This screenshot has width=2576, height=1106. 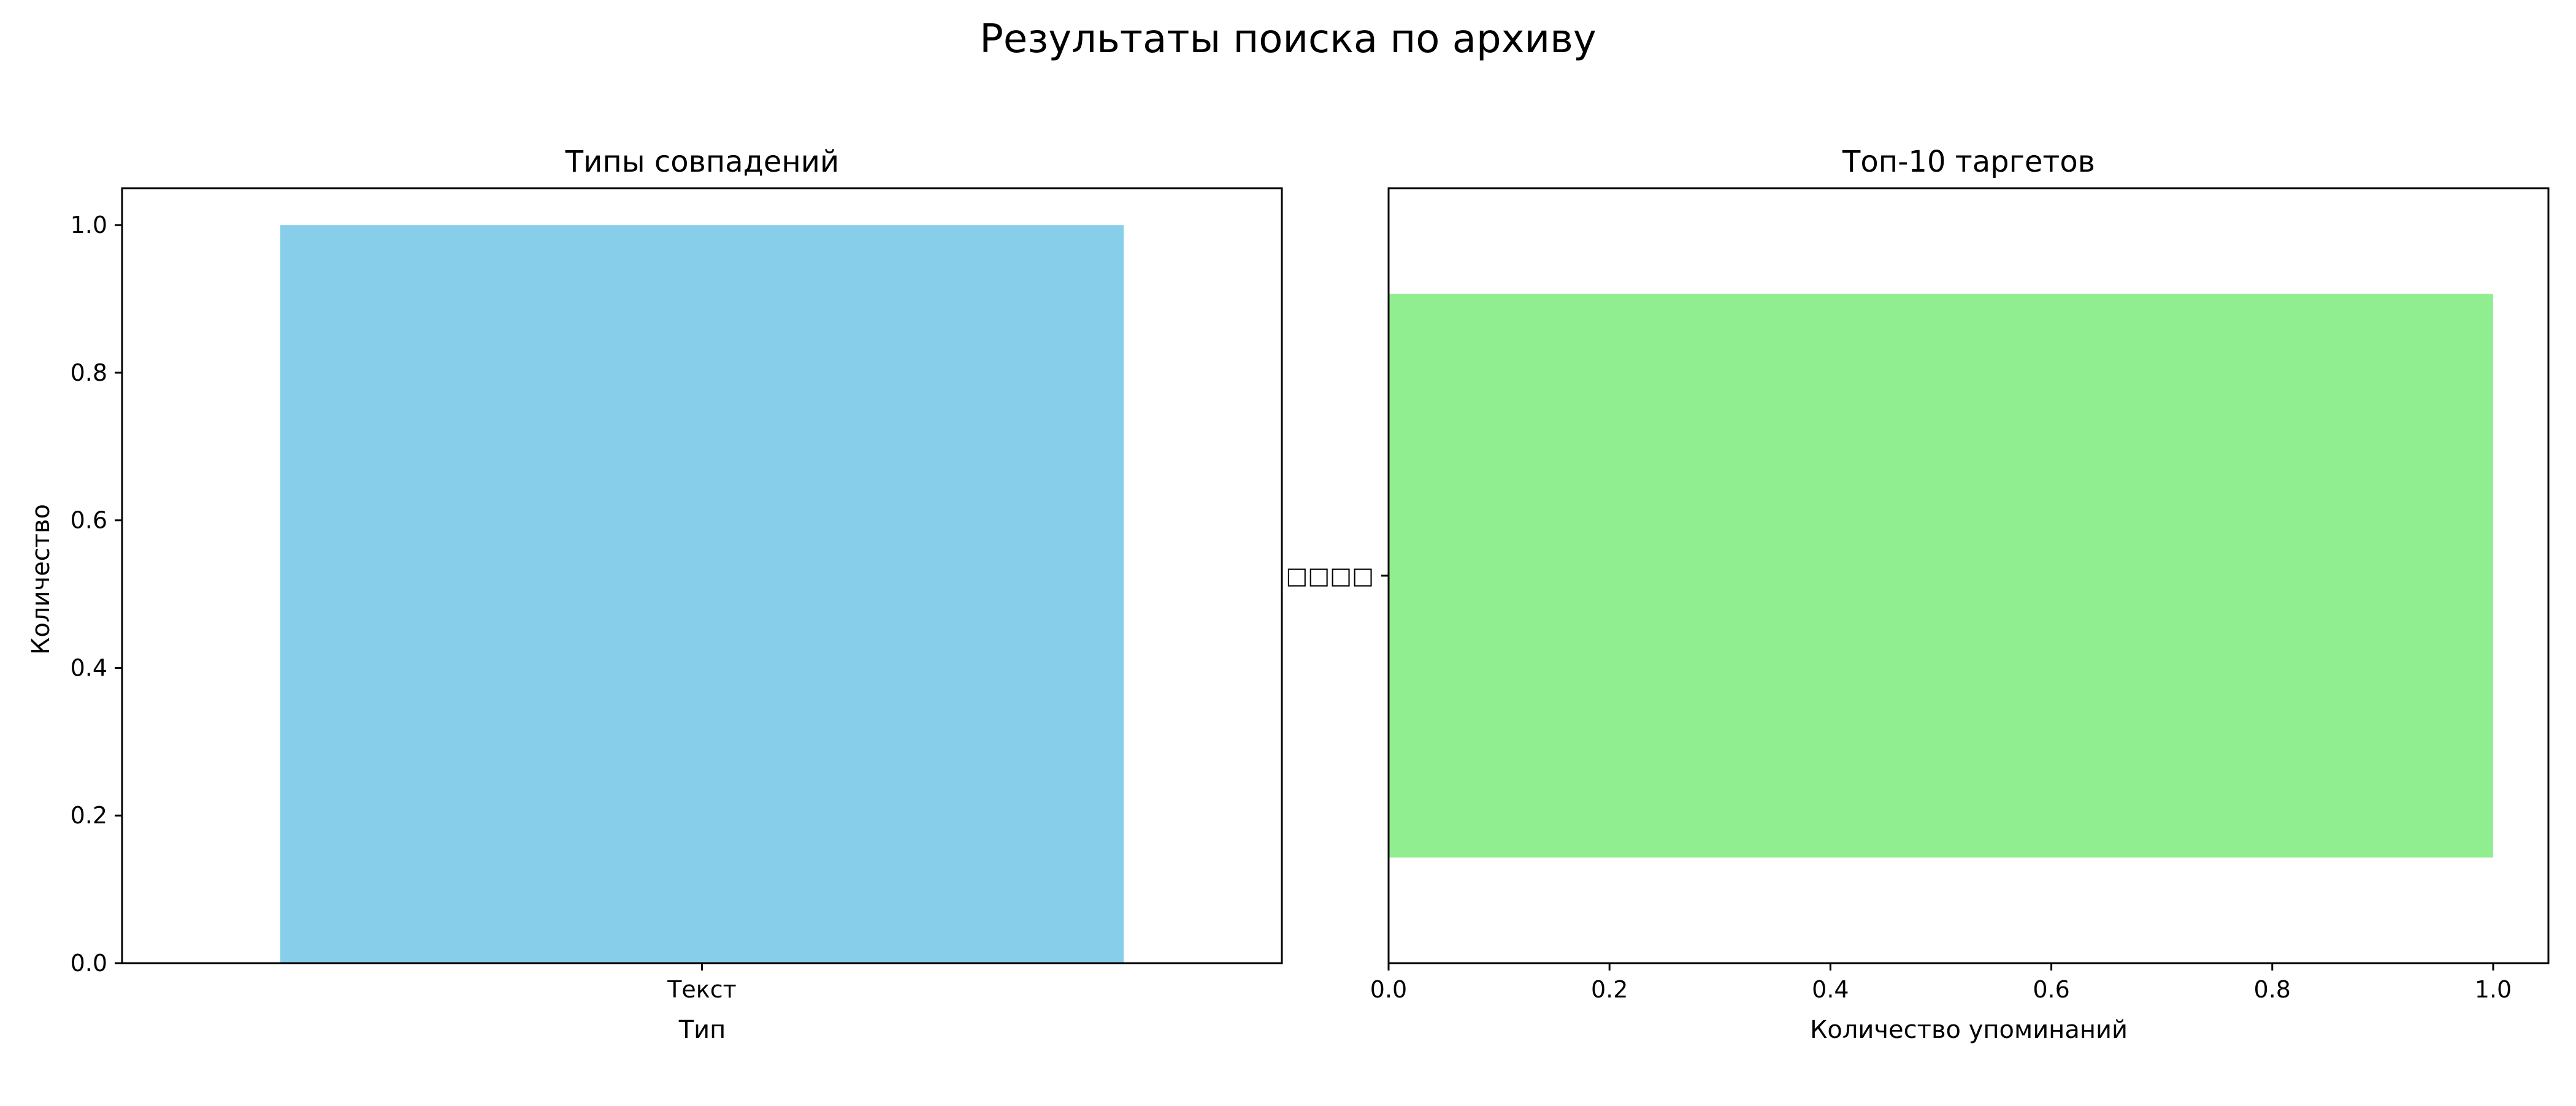 I want to click on left-ytick-label: 0.4, so click(x=89, y=667).